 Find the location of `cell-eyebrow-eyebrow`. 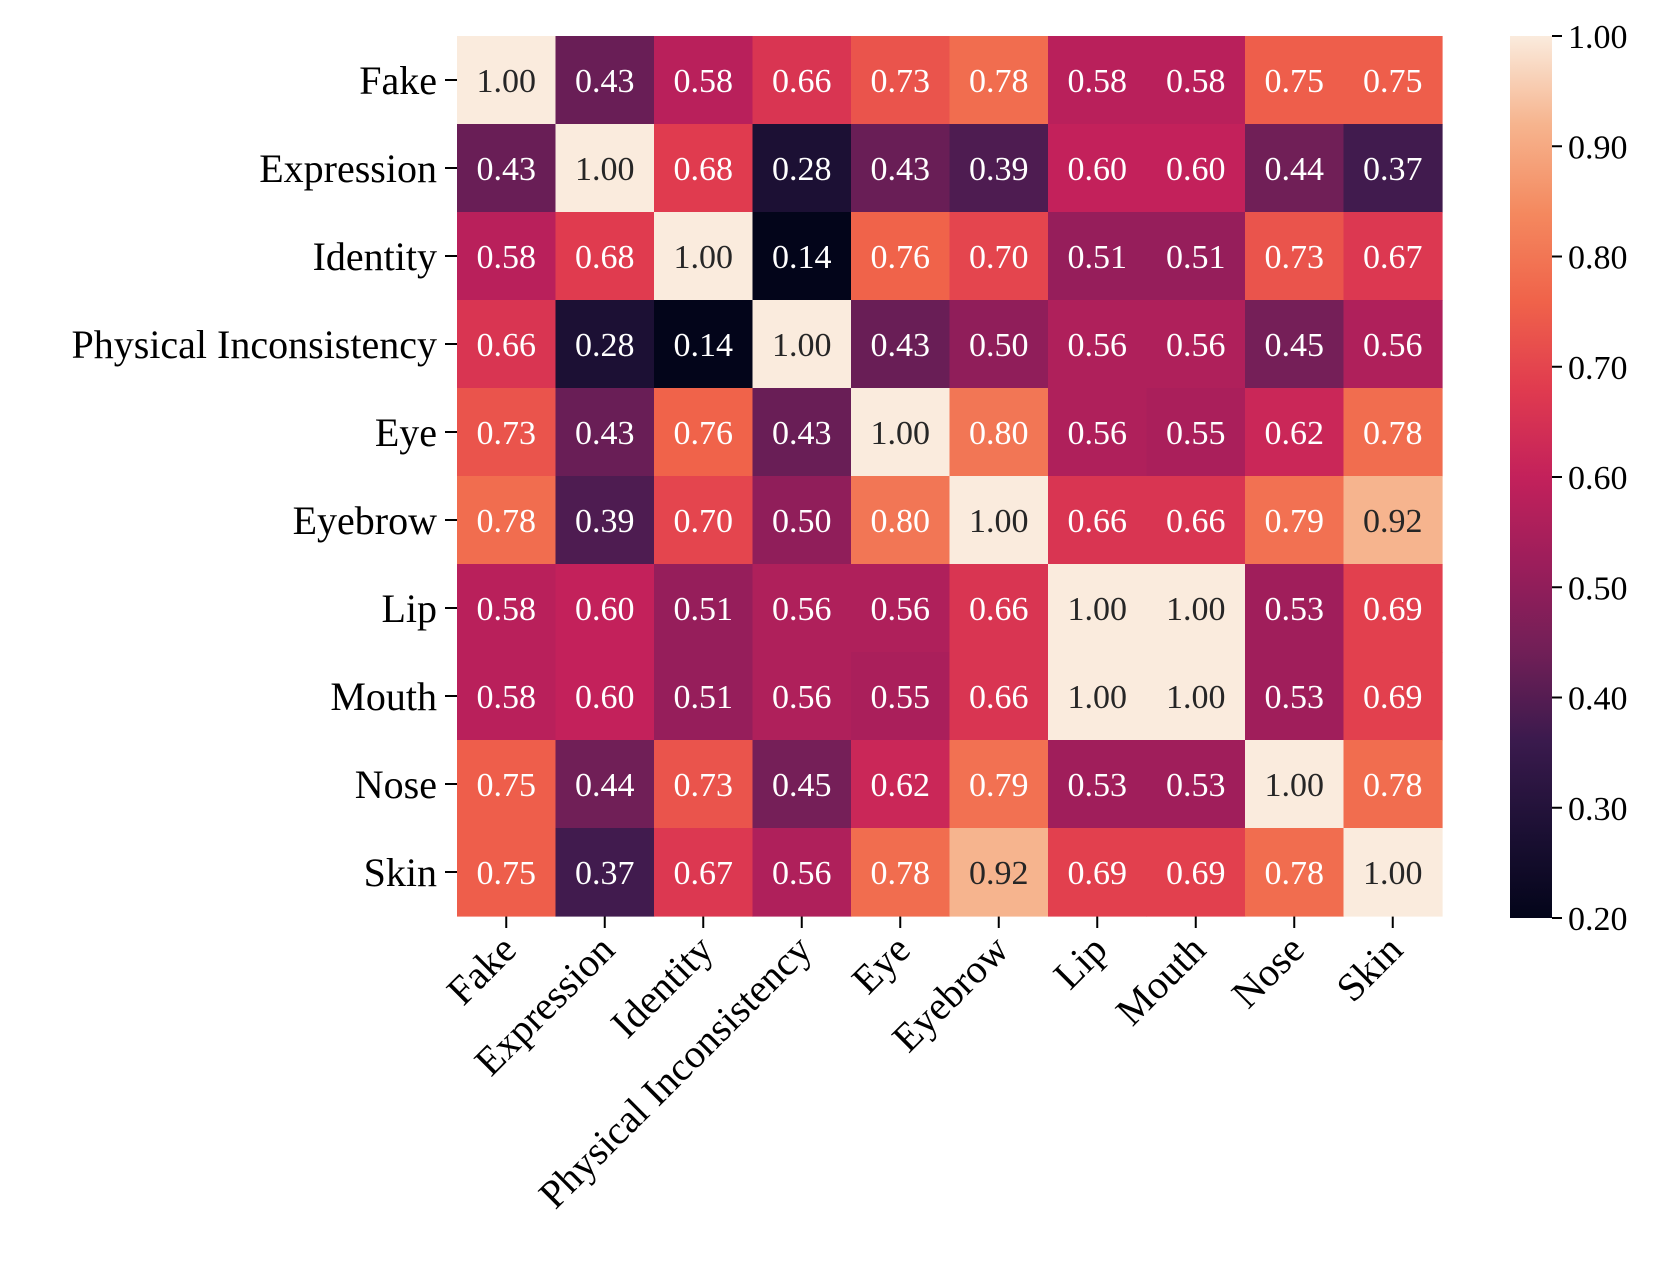

cell-eyebrow-eyebrow is located at coordinates (999, 520).